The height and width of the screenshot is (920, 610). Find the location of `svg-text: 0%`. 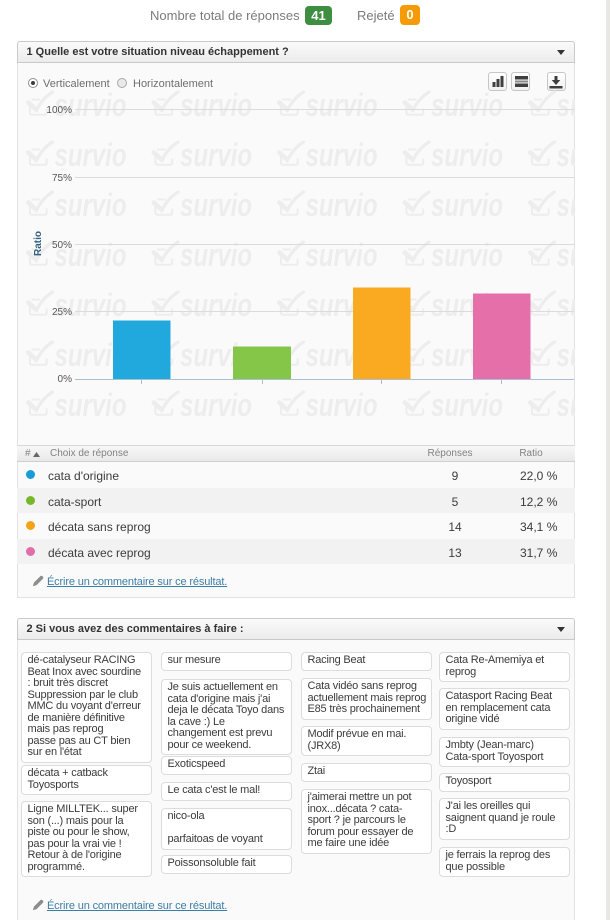

svg-text: 0% is located at coordinates (65, 379).